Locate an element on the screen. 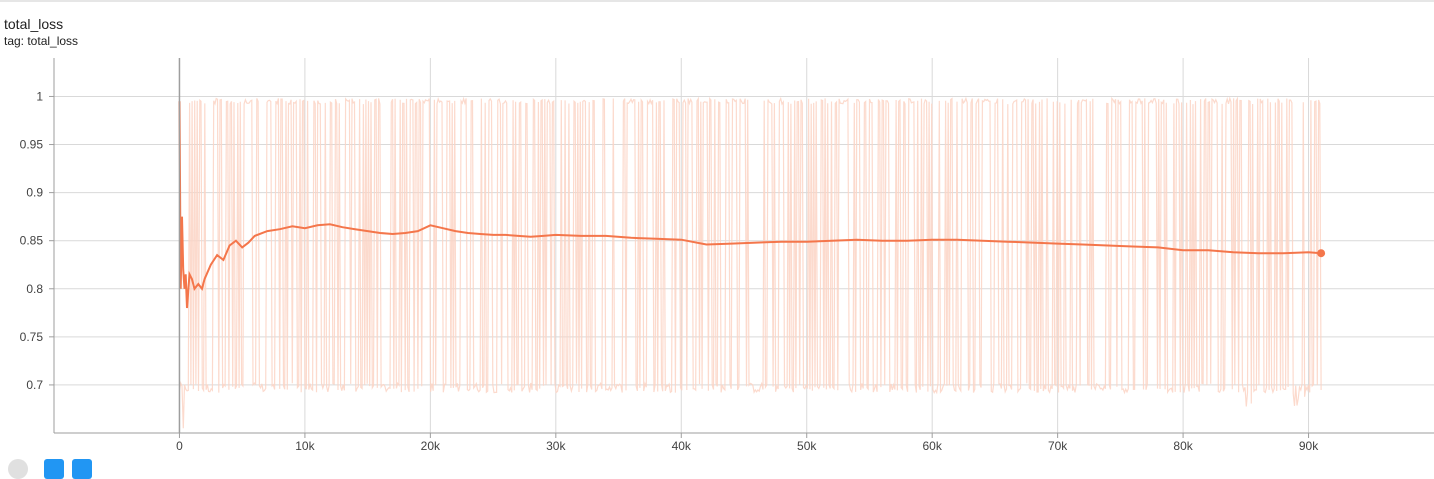  x-tick-label: 40k is located at coordinates (682, 446).